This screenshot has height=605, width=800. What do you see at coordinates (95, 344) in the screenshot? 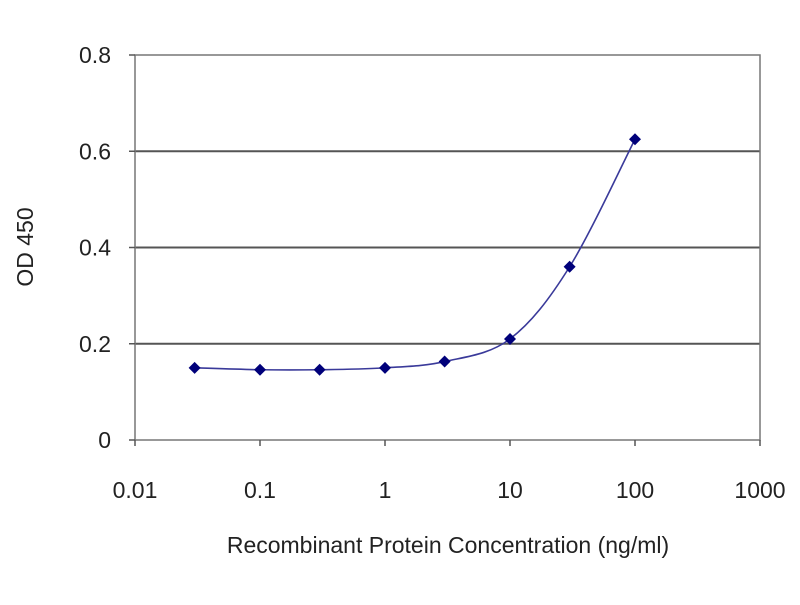
I see `y-tick-label: 0.2` at bounding box center [95, 344].